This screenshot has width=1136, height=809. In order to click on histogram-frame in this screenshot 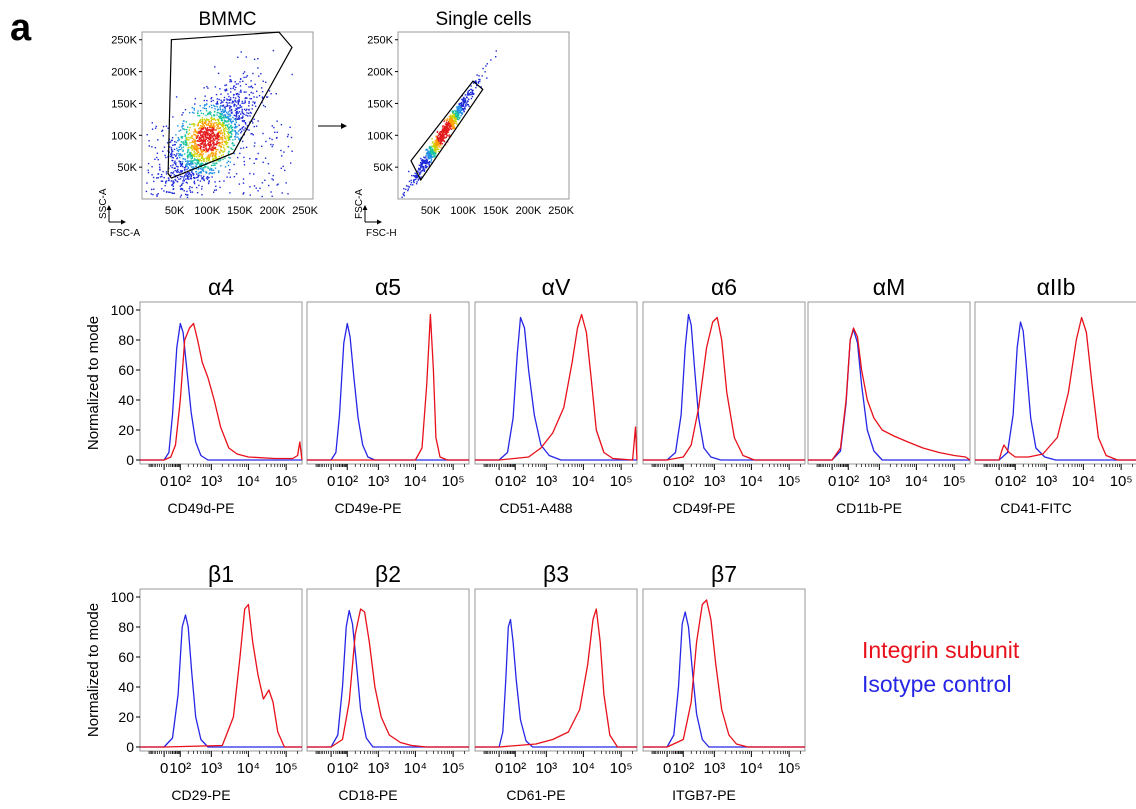, I will do `click(556, 670)`.